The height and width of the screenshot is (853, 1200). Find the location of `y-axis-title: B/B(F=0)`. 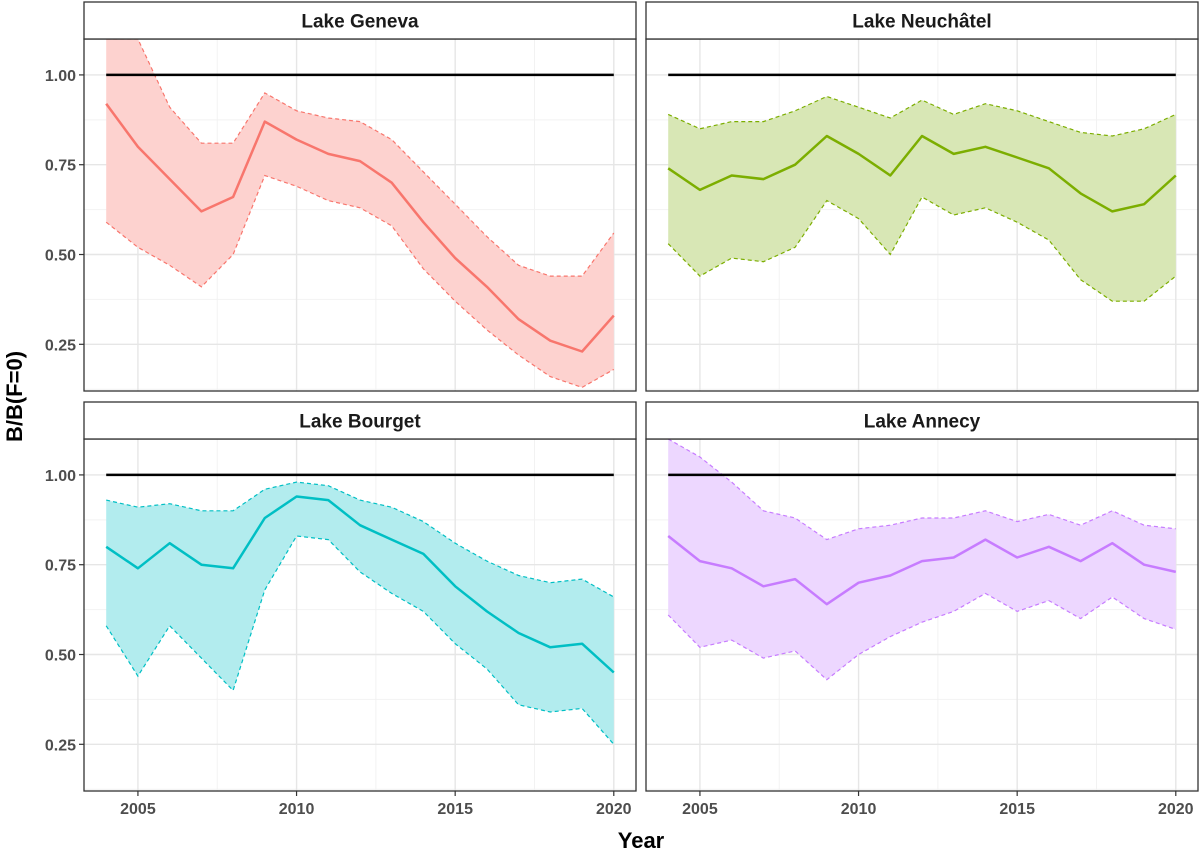

y-axis-title: B/B(F=0) is located at coordinates (14, 396).